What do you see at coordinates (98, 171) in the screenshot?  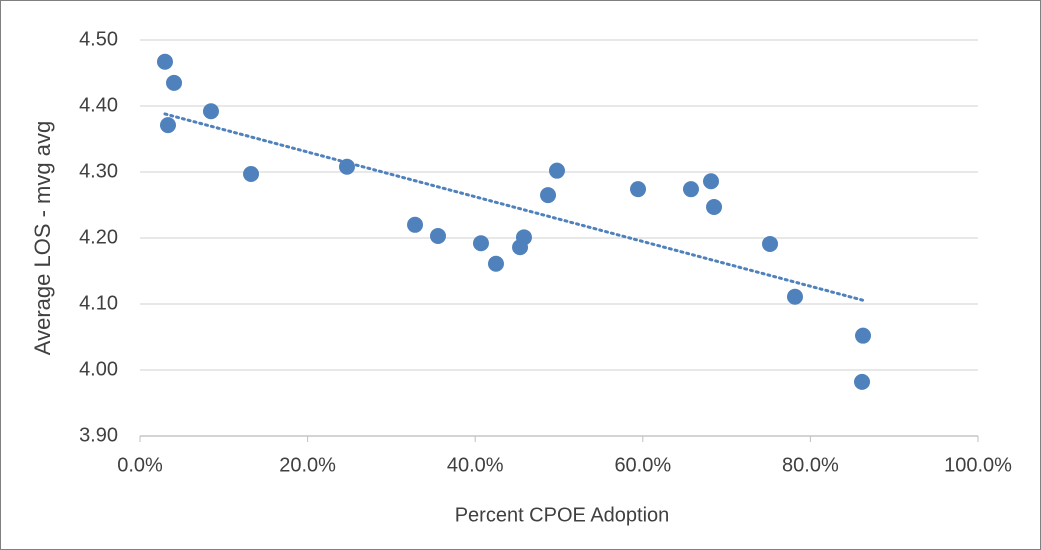 I see `y-tick-label: 4.30` at bounding box center [98, 171].